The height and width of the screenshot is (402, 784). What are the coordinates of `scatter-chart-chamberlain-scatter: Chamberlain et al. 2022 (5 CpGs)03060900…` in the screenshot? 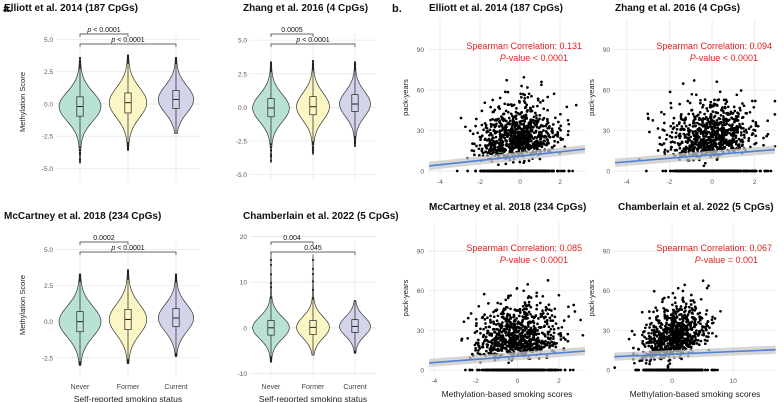 It's located at (681, 300).